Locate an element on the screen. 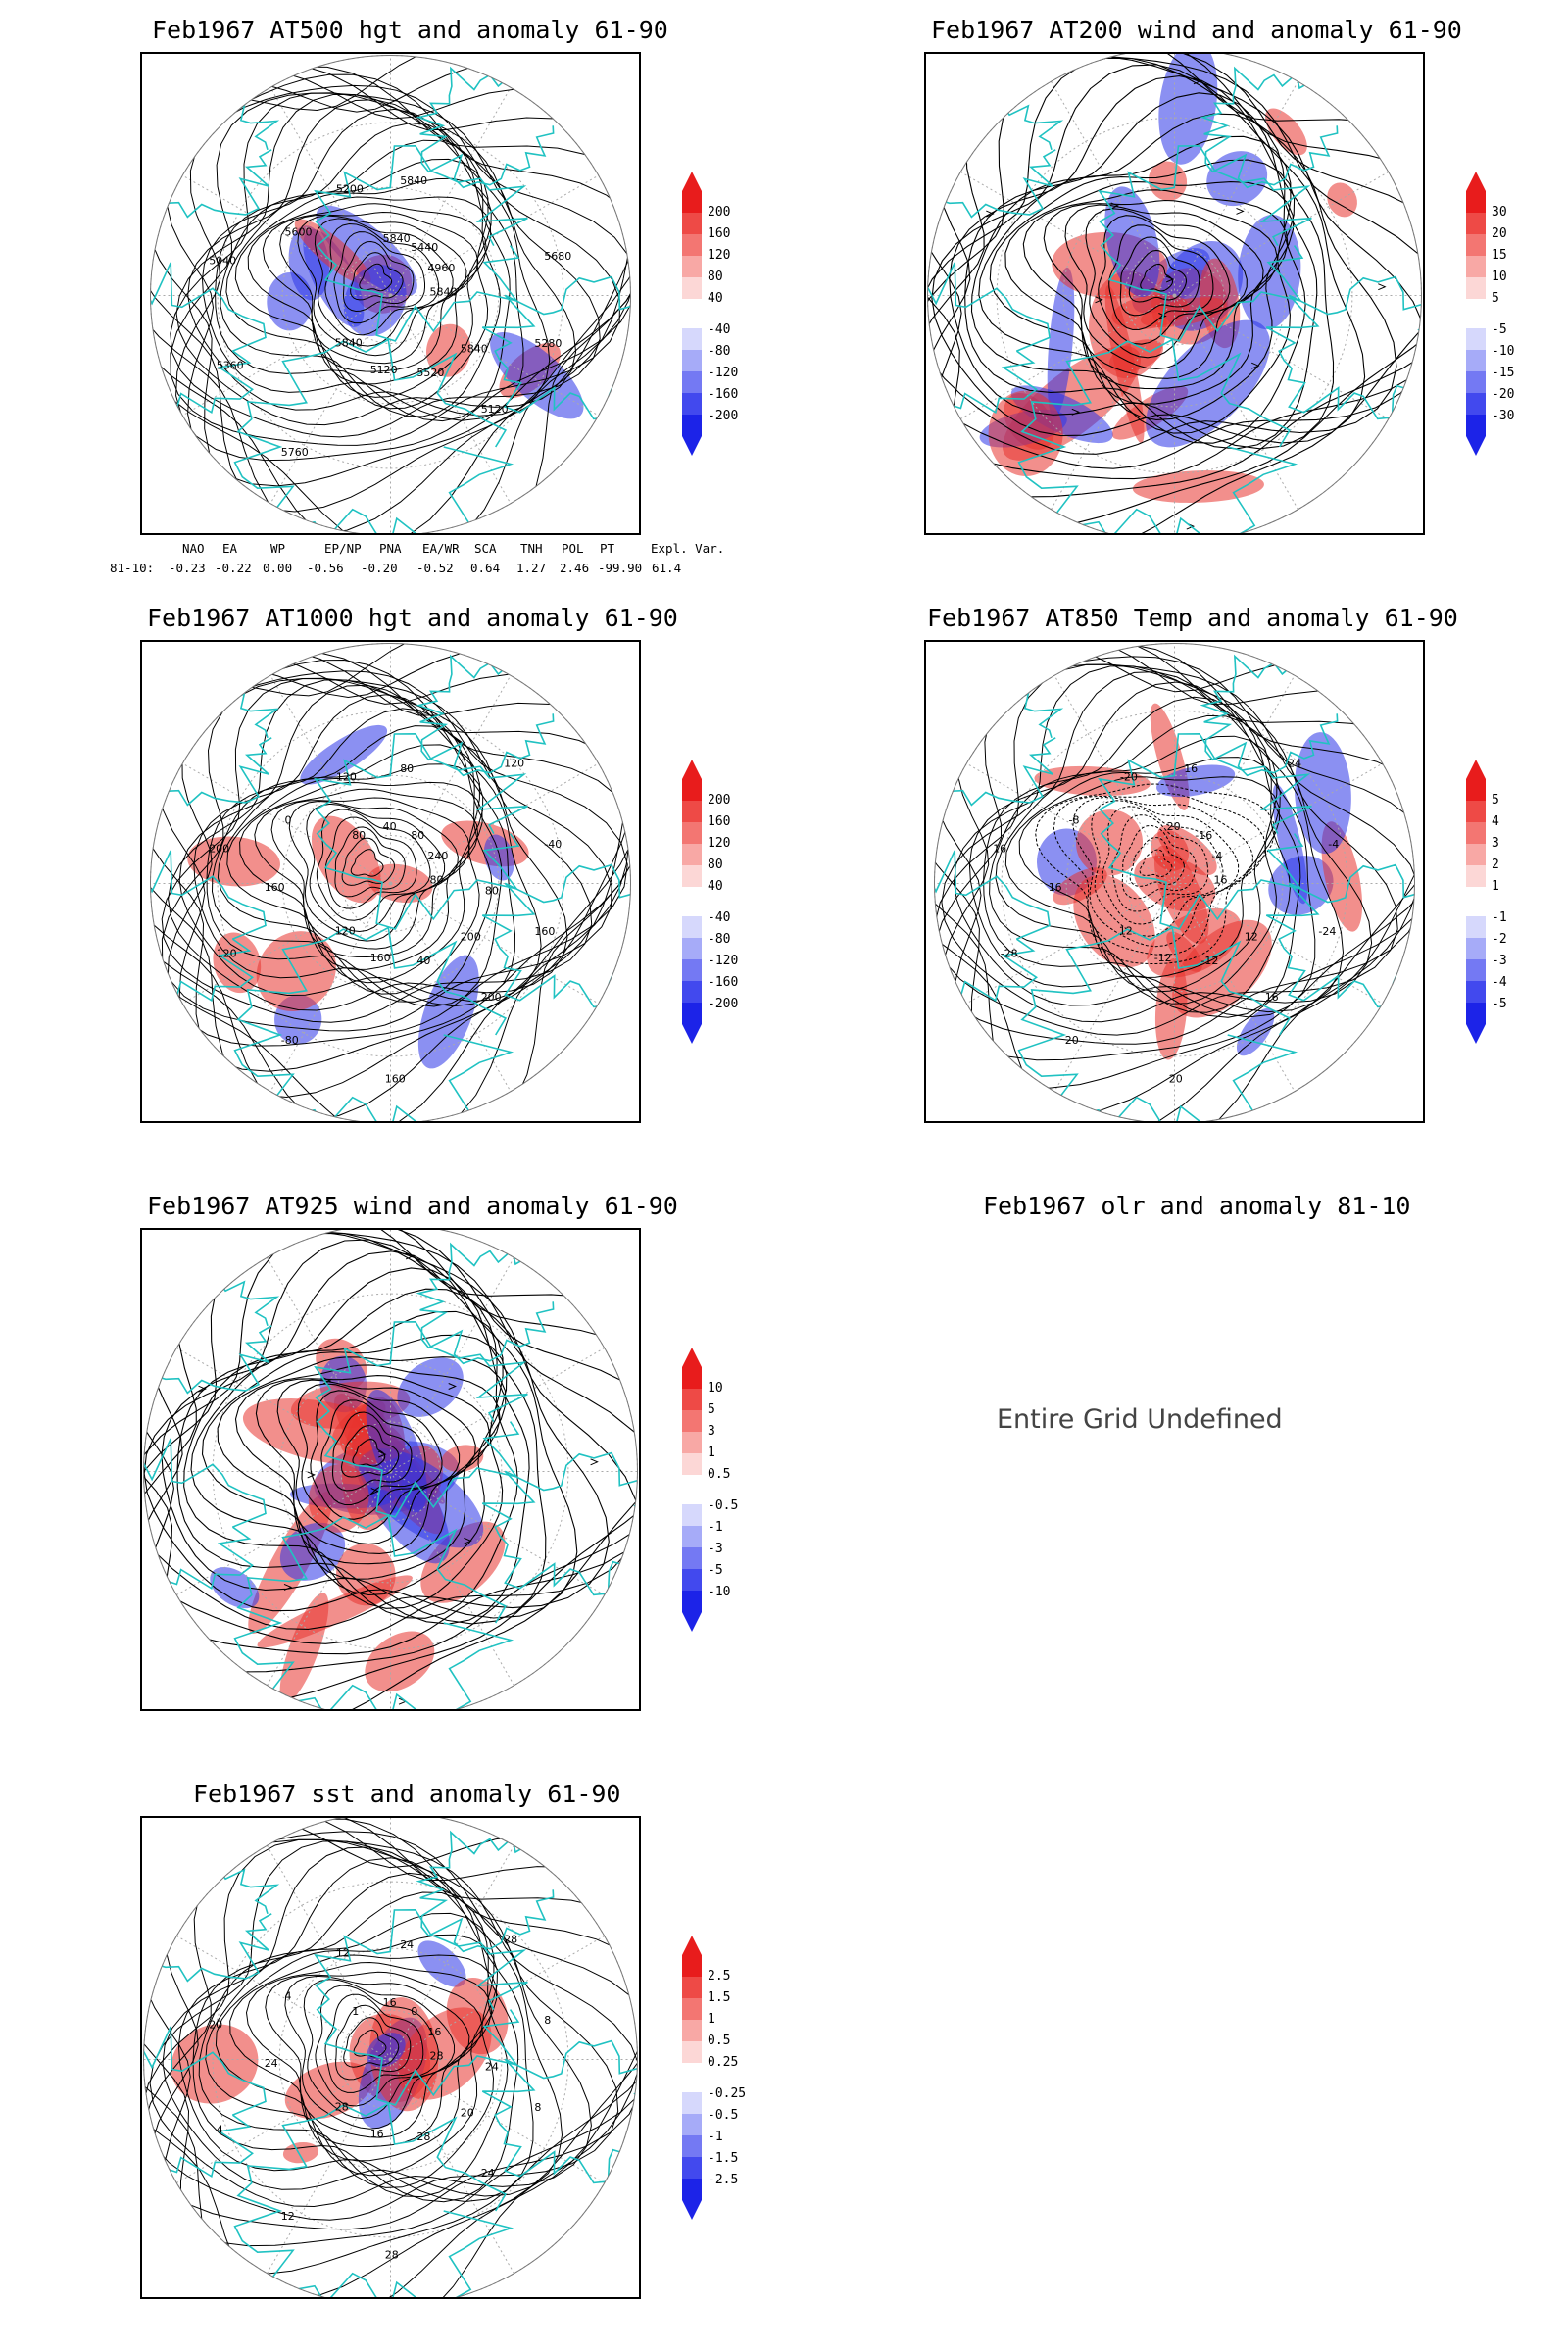 This screenshot has width=1568, height=2352. colorbar-label: 1 is located at coordinates (711, 1453).